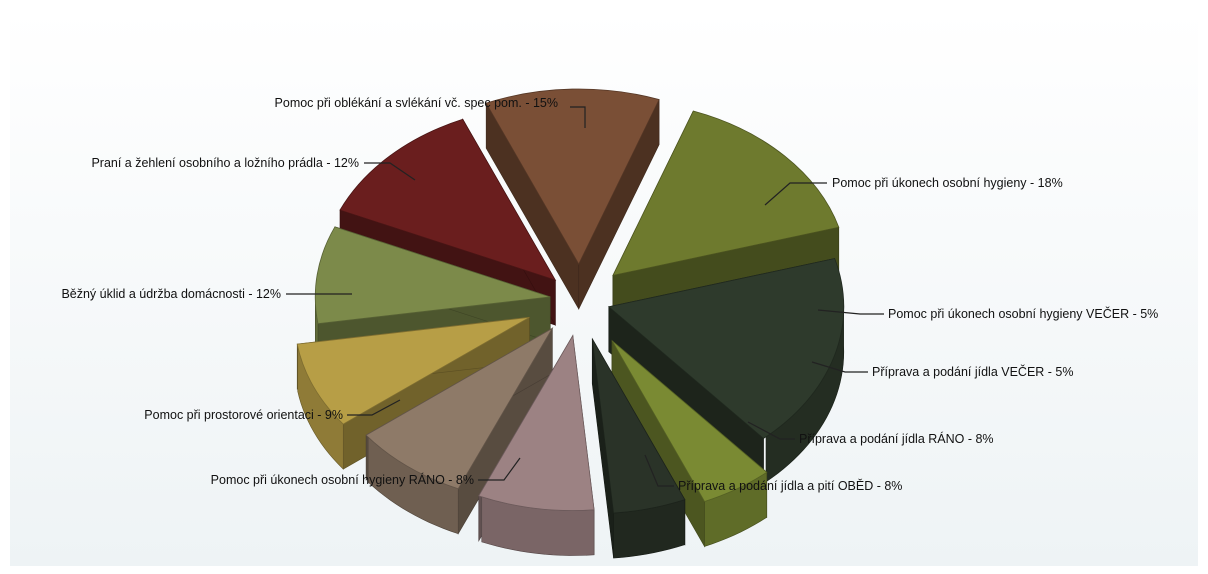 This screenshot has height=574, width=1208. I want to click on slice-label: Běžný úklid a údržba domácnosti - 12%, so click(171, 294).